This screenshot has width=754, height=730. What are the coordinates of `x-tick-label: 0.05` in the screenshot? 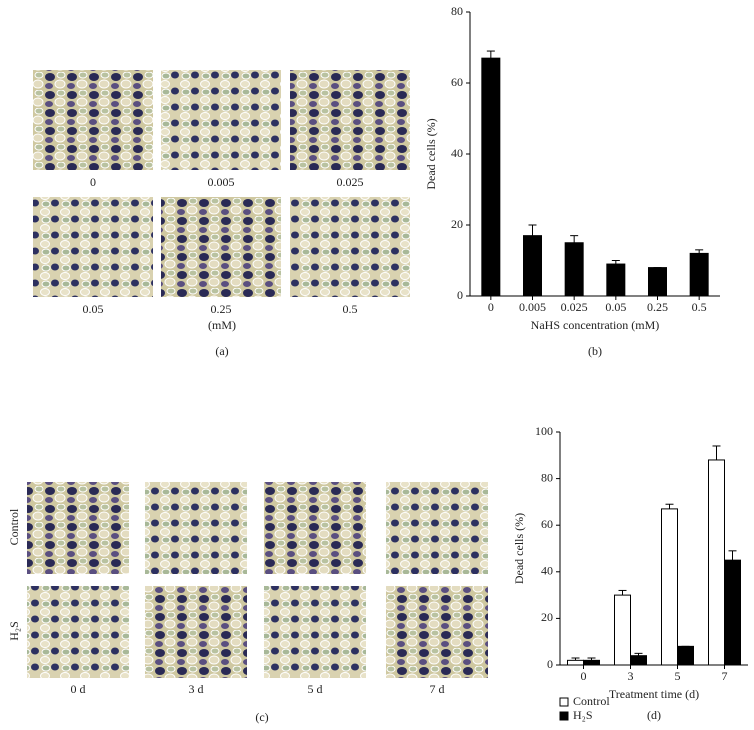 It's located at (615, 307).